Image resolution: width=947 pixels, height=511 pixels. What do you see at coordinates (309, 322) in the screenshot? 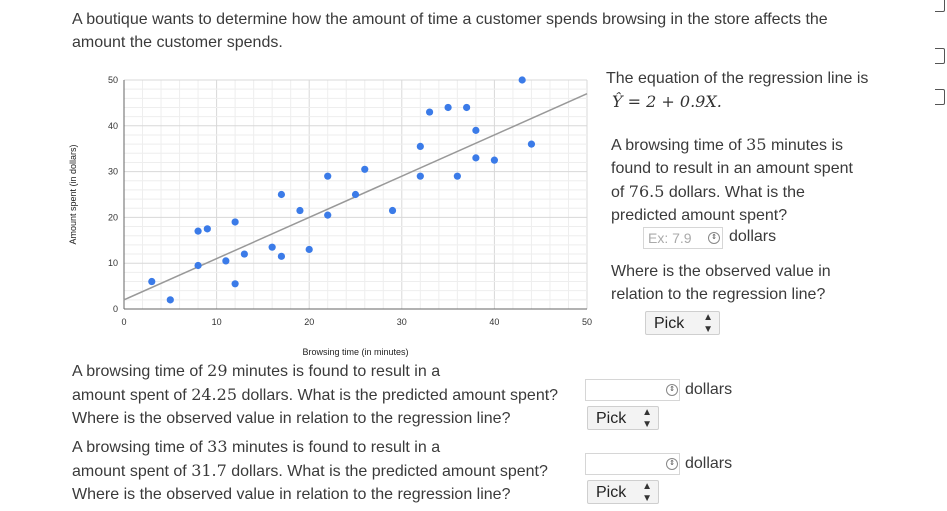
I see `x-tick-label: 20` at bounding box center [309, 322].